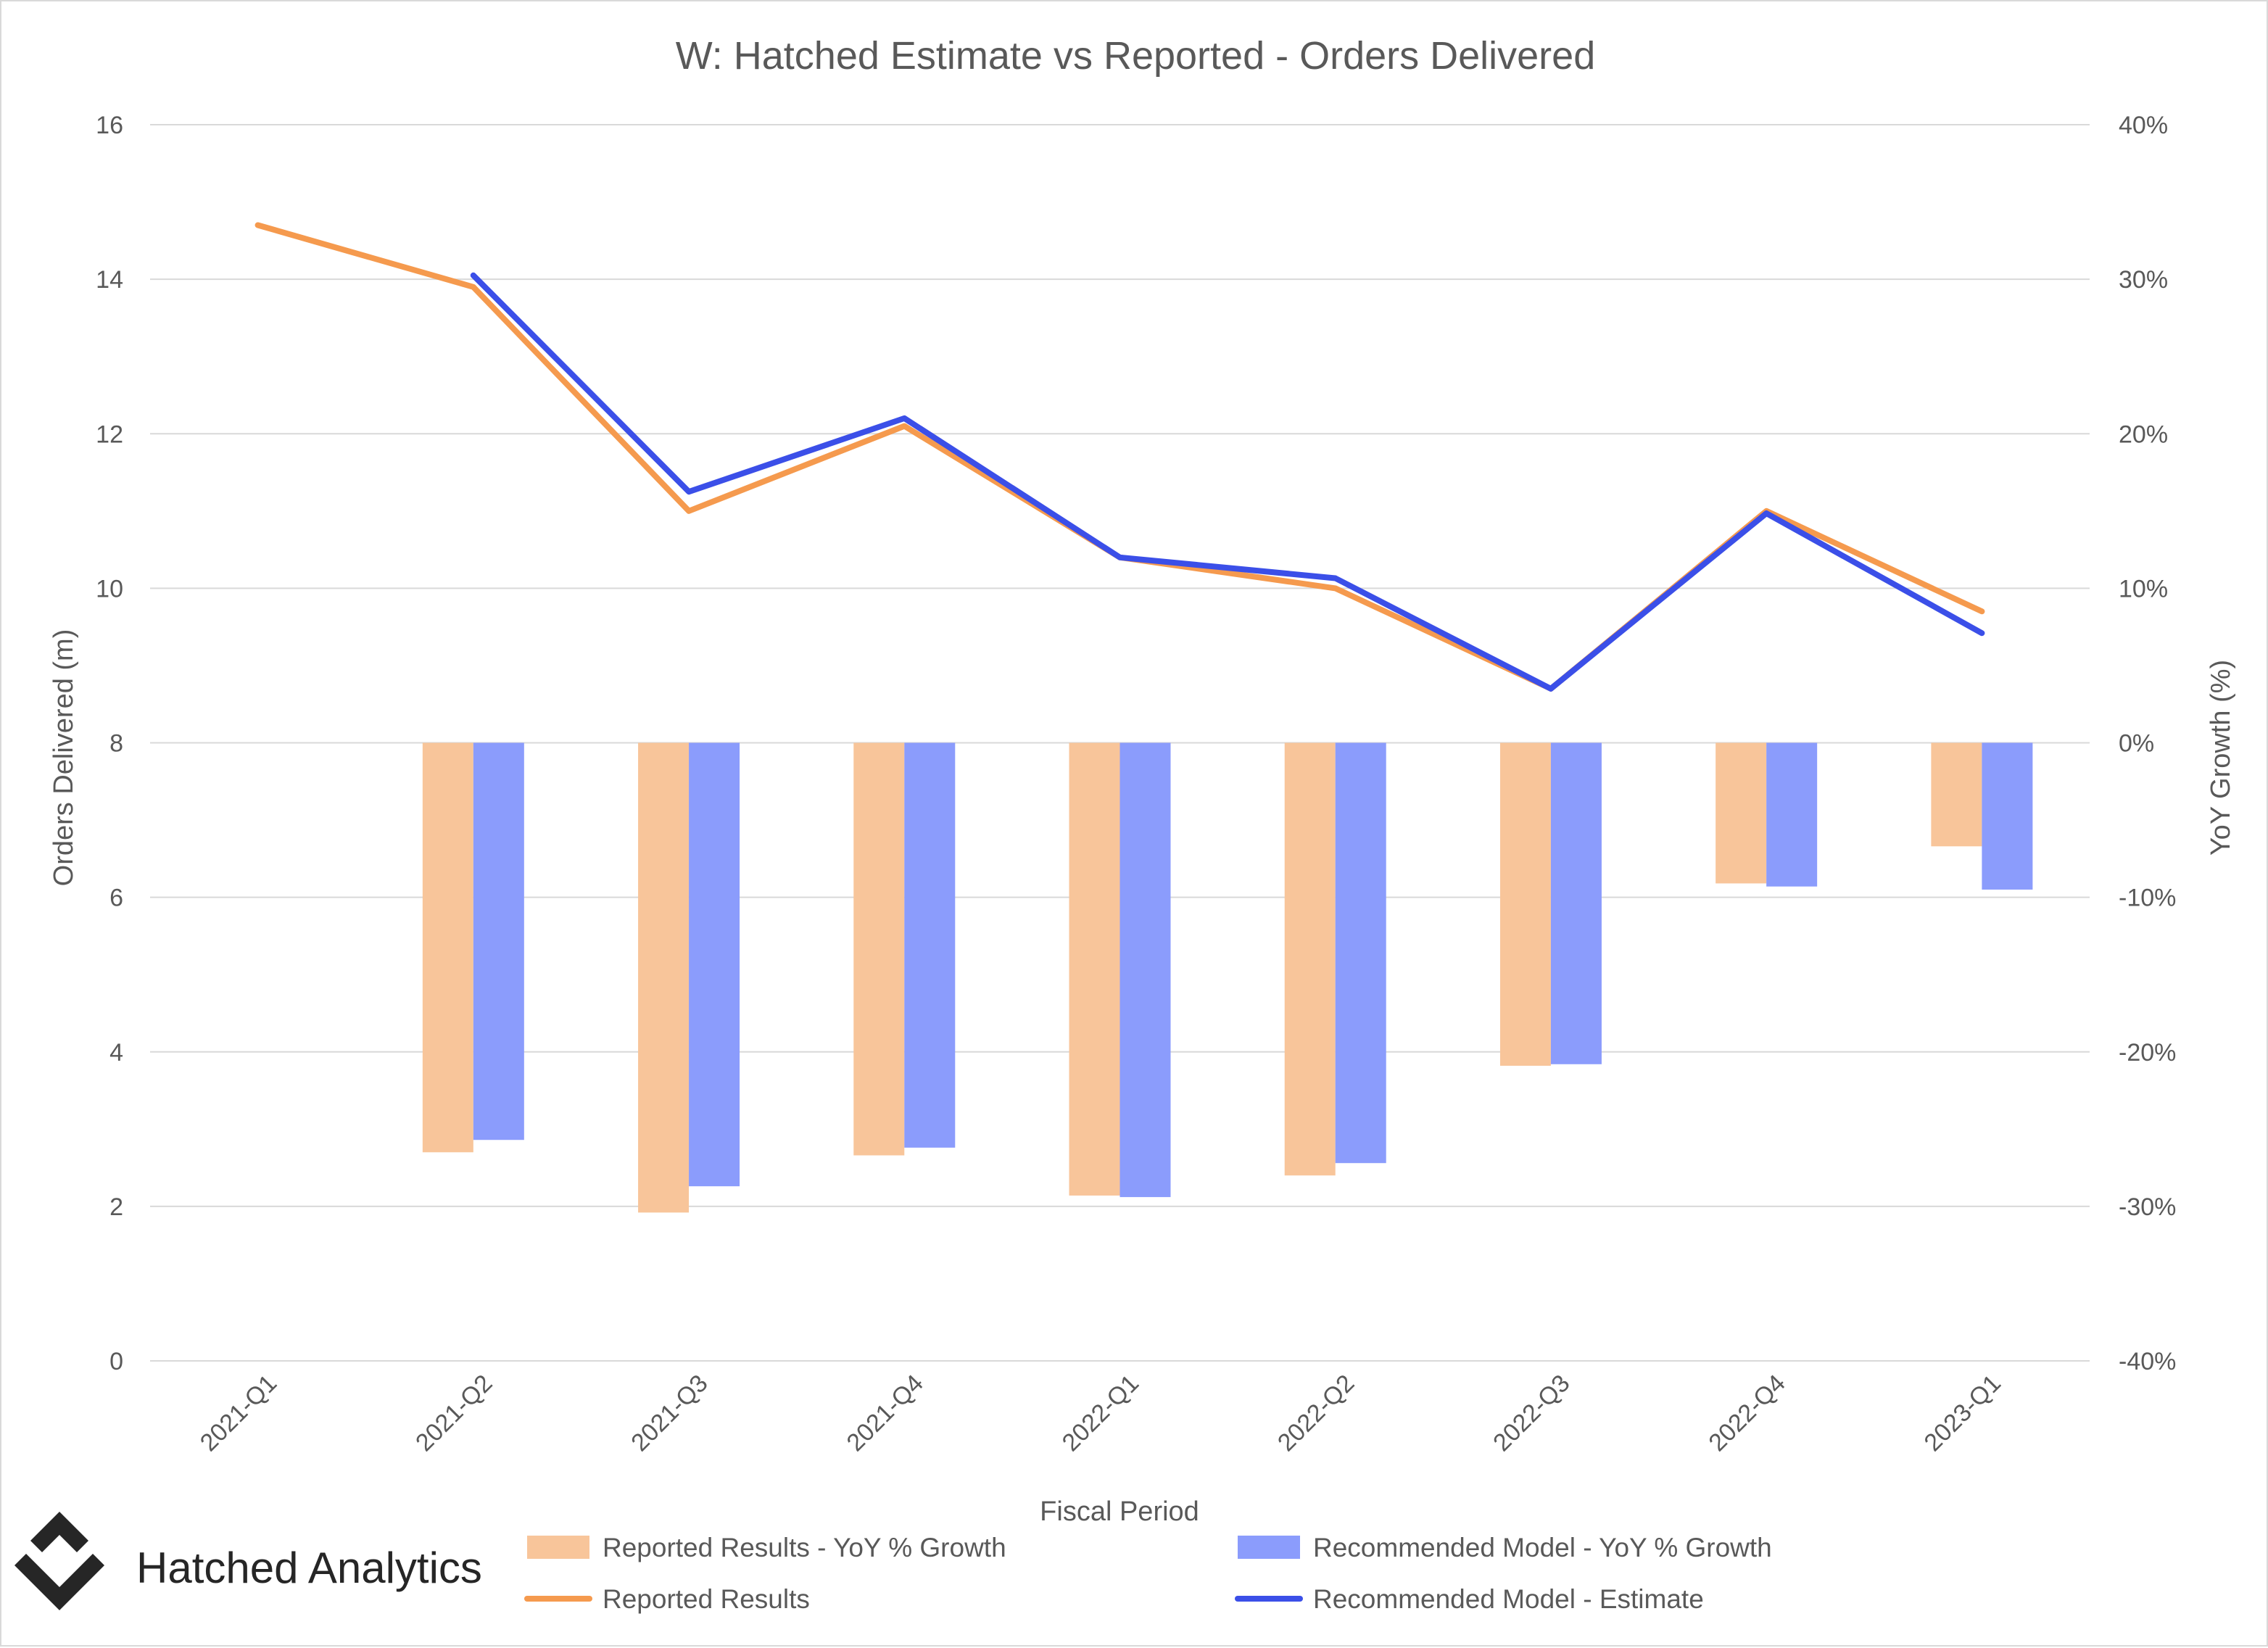  Describe the element at coordinates (109, 280) in the screenshot. I see `y-tick-label: 14` at that location.